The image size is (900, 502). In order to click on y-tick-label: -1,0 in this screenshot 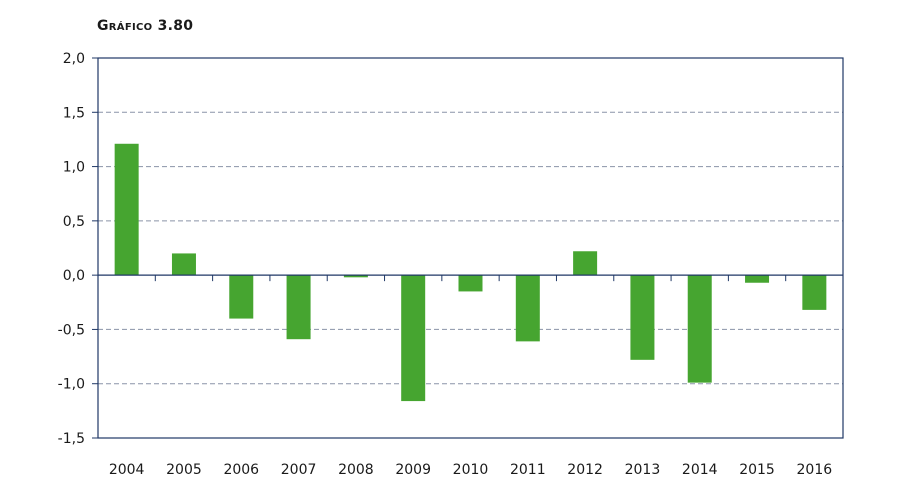, I will do `click(71, 385)`.